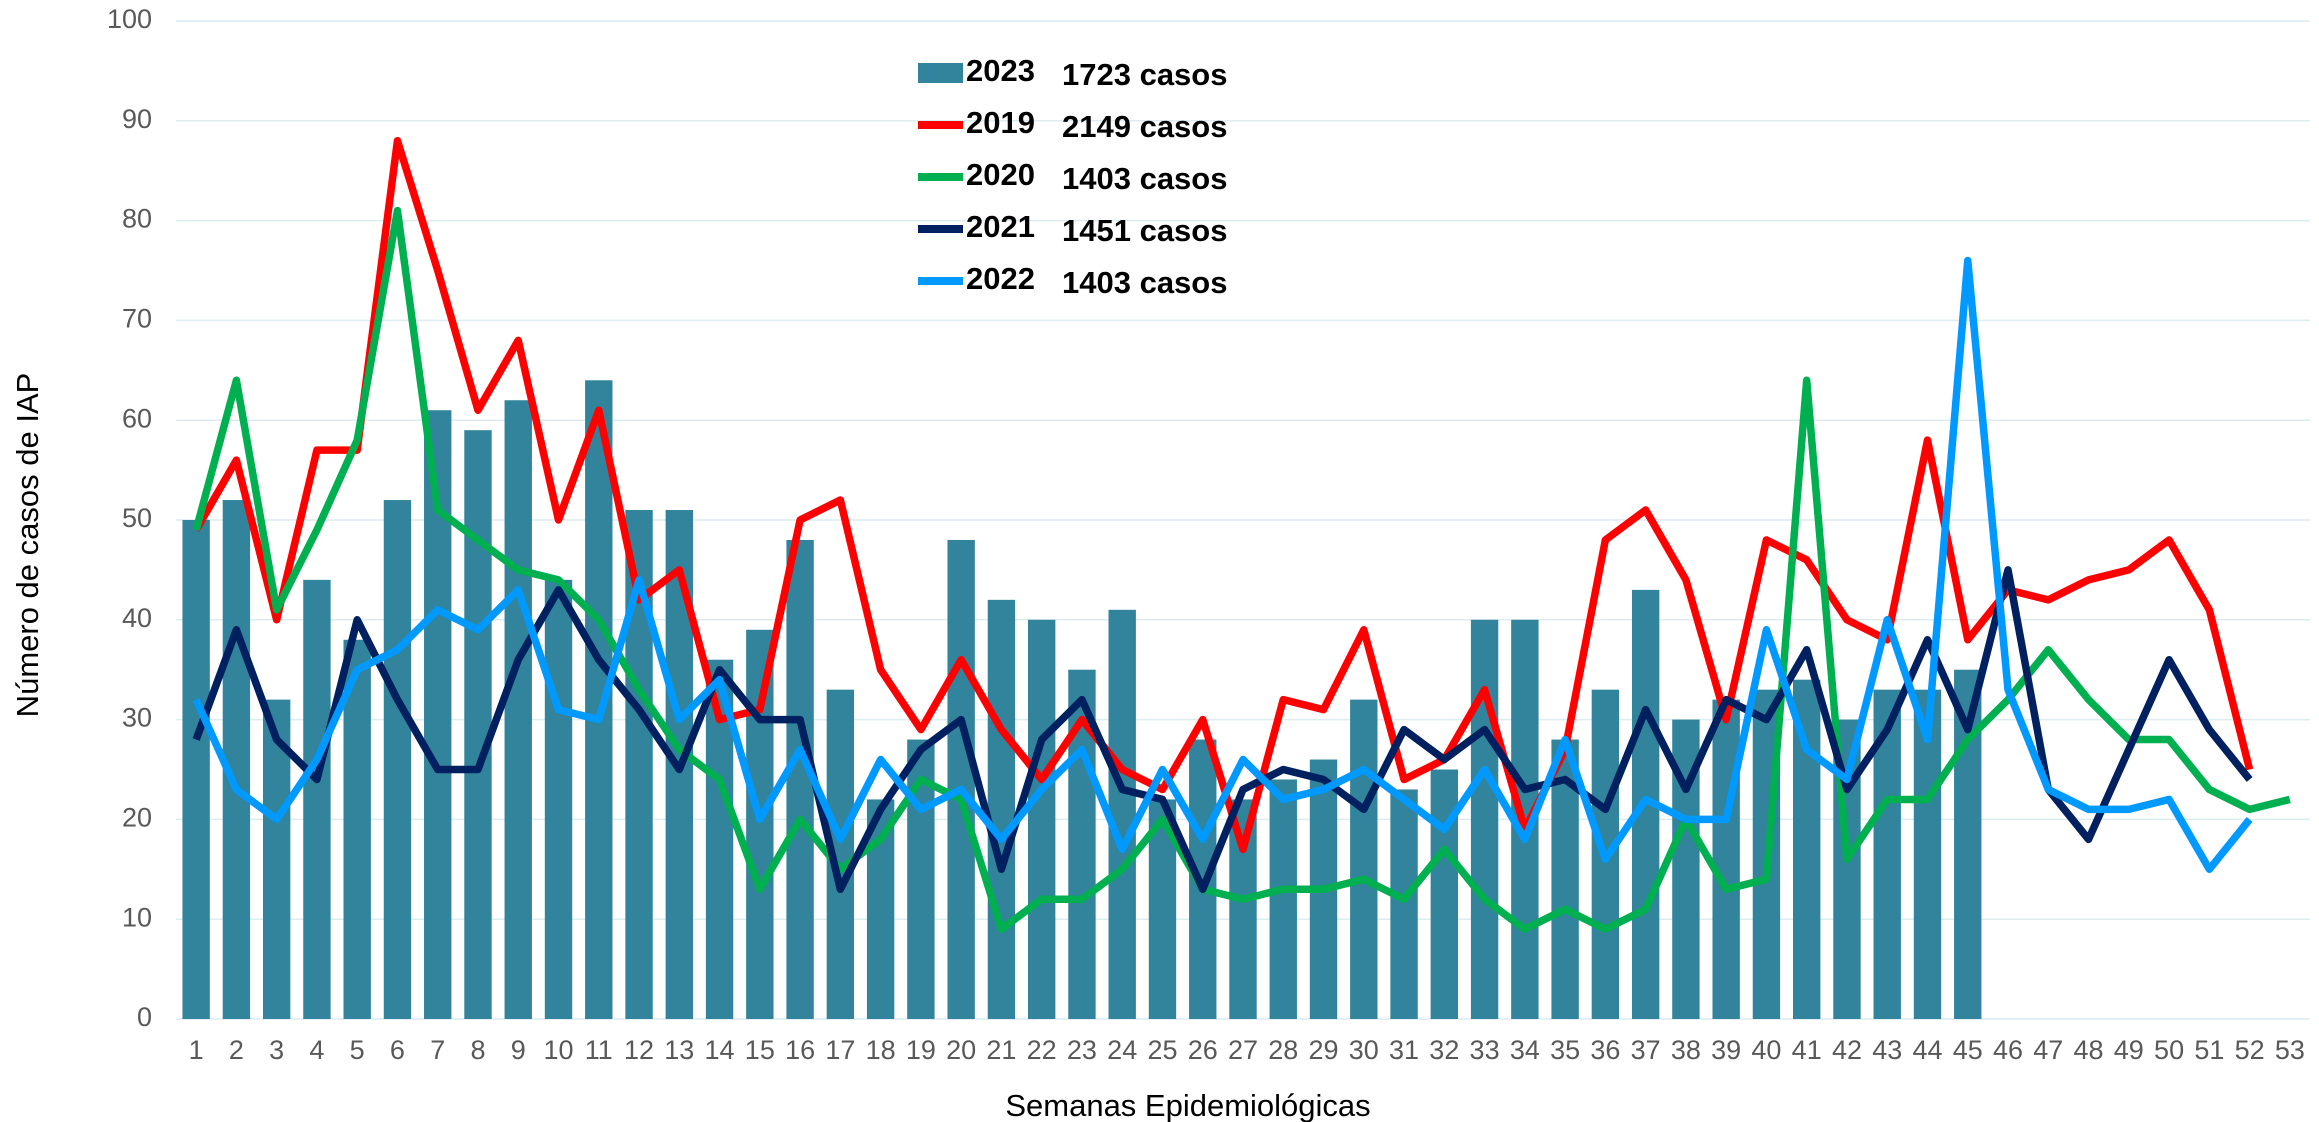 Image resolution: width=2319 pixels, height=1122 pixels. Describe the element at coordinates (1444, 1050) in the screenshot. I see `x-tick-label: 32` at that location.